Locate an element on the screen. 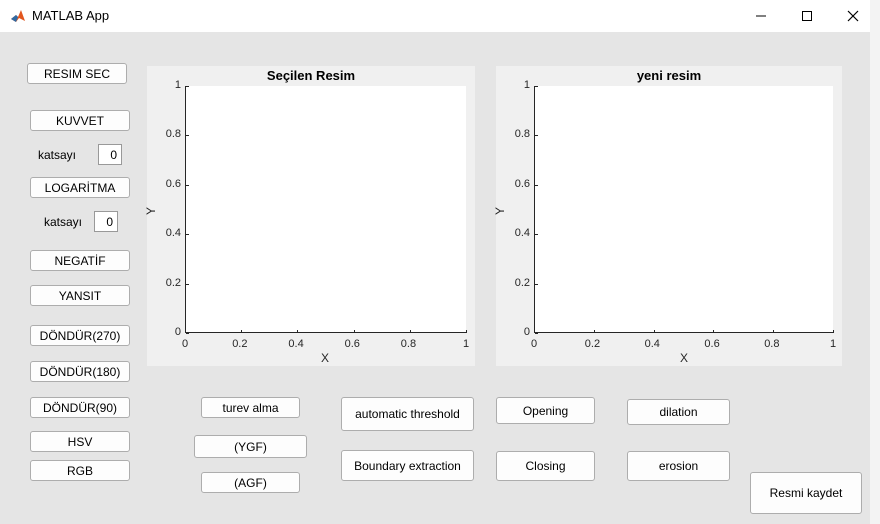 Image resolution: width=880 pixels, height=524 pixels. minimize-button is located at coordinates (761, 16).